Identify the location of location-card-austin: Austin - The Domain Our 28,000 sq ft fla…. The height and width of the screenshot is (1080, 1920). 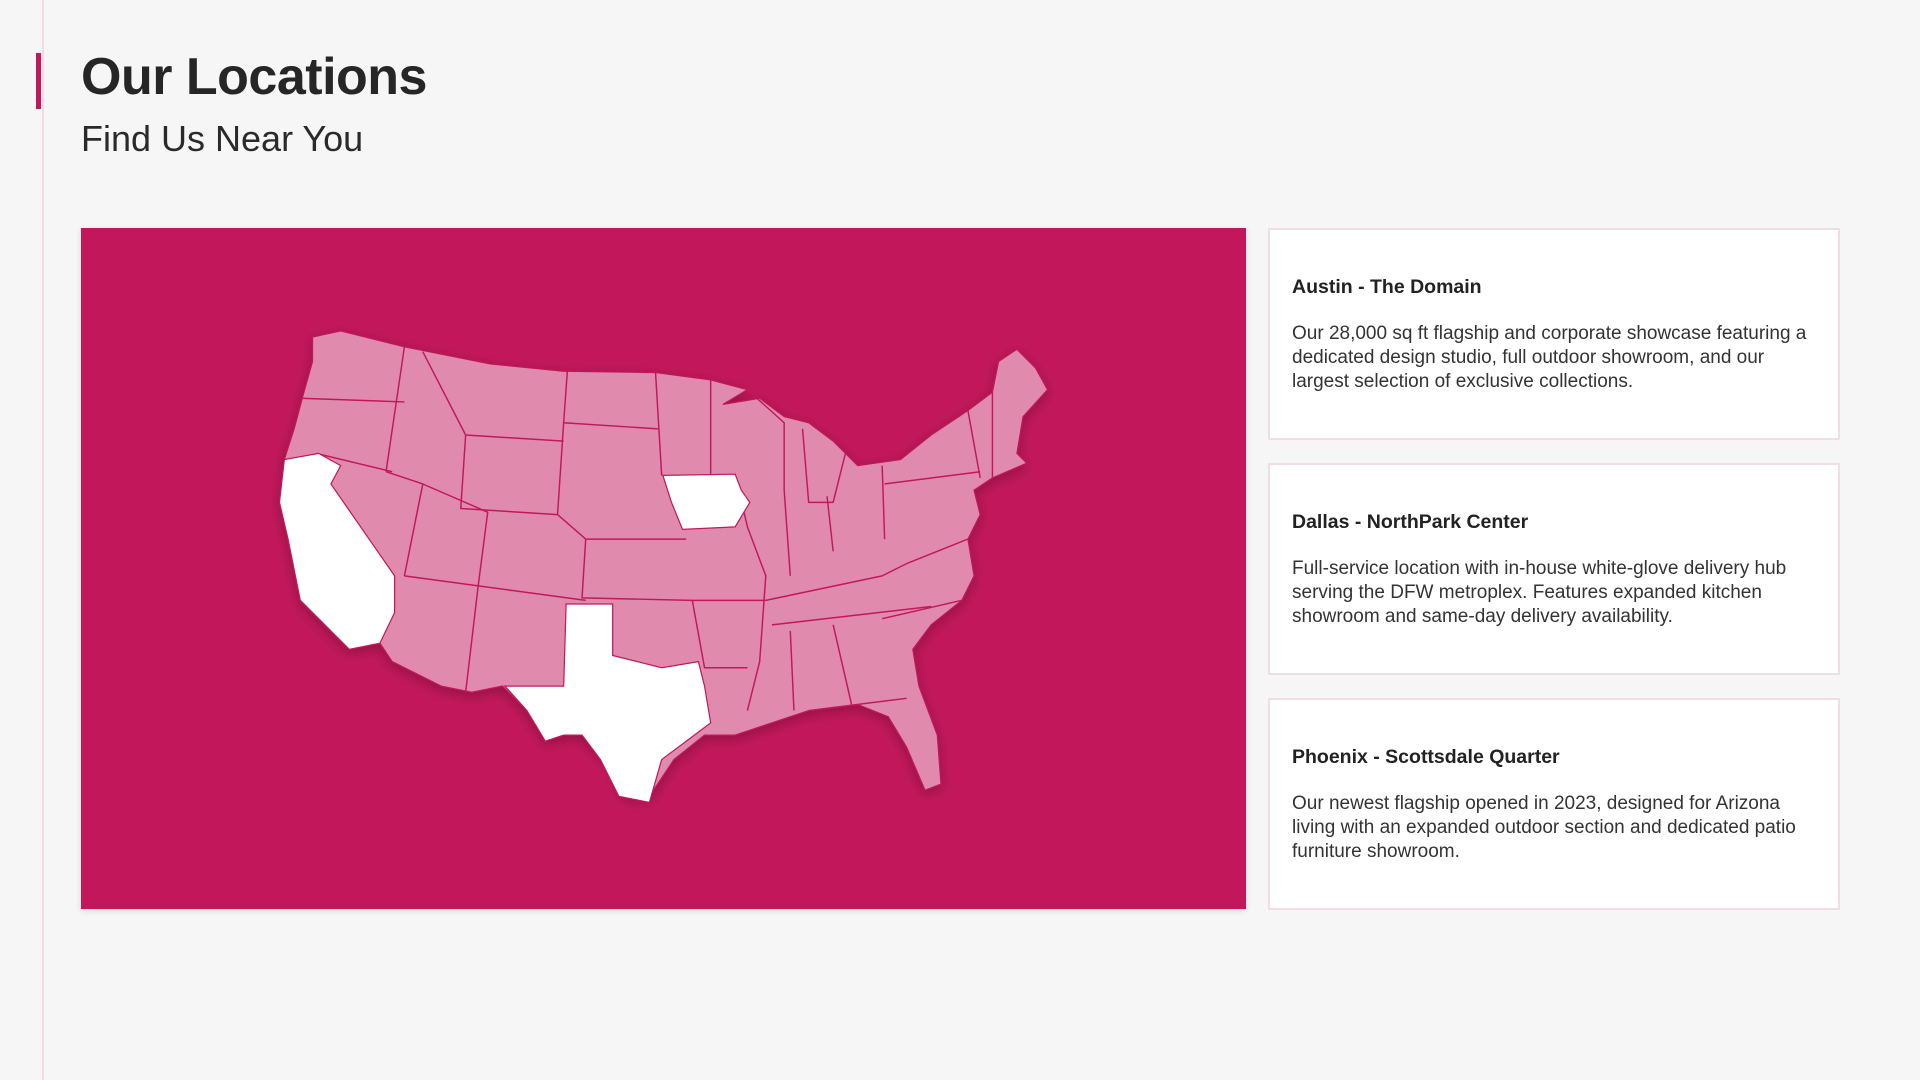
(1554, 334).